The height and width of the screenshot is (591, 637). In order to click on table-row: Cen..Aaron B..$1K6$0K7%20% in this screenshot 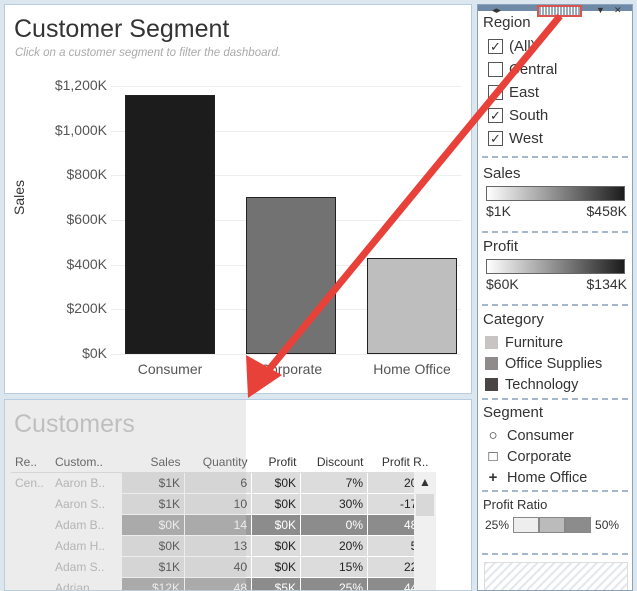, I will do `click(222, 483)`.